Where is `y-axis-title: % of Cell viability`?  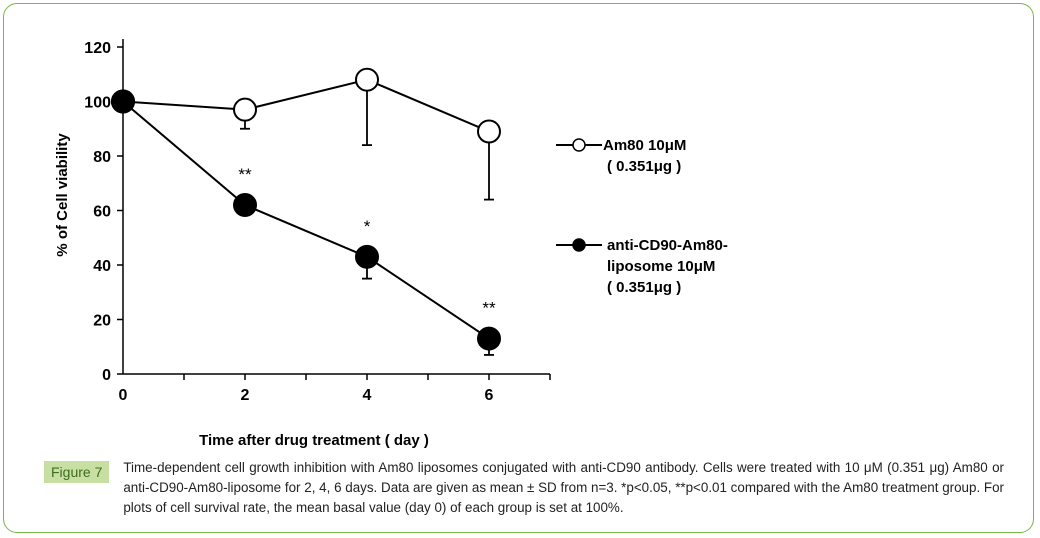 y-axis-title: % of Cell viability is located at coordinates (62, 195).